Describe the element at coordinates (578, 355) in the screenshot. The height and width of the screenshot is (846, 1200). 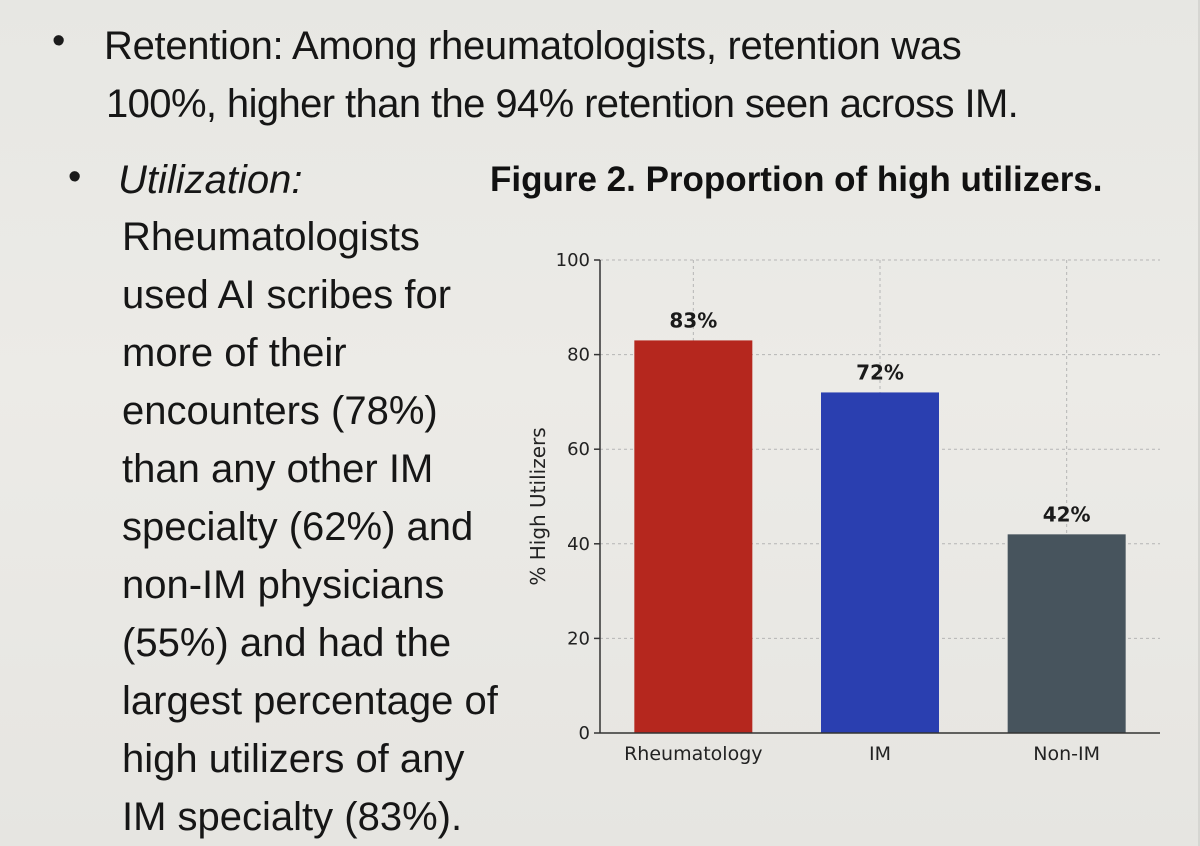
I see `y-tick-label: 80` at that location.